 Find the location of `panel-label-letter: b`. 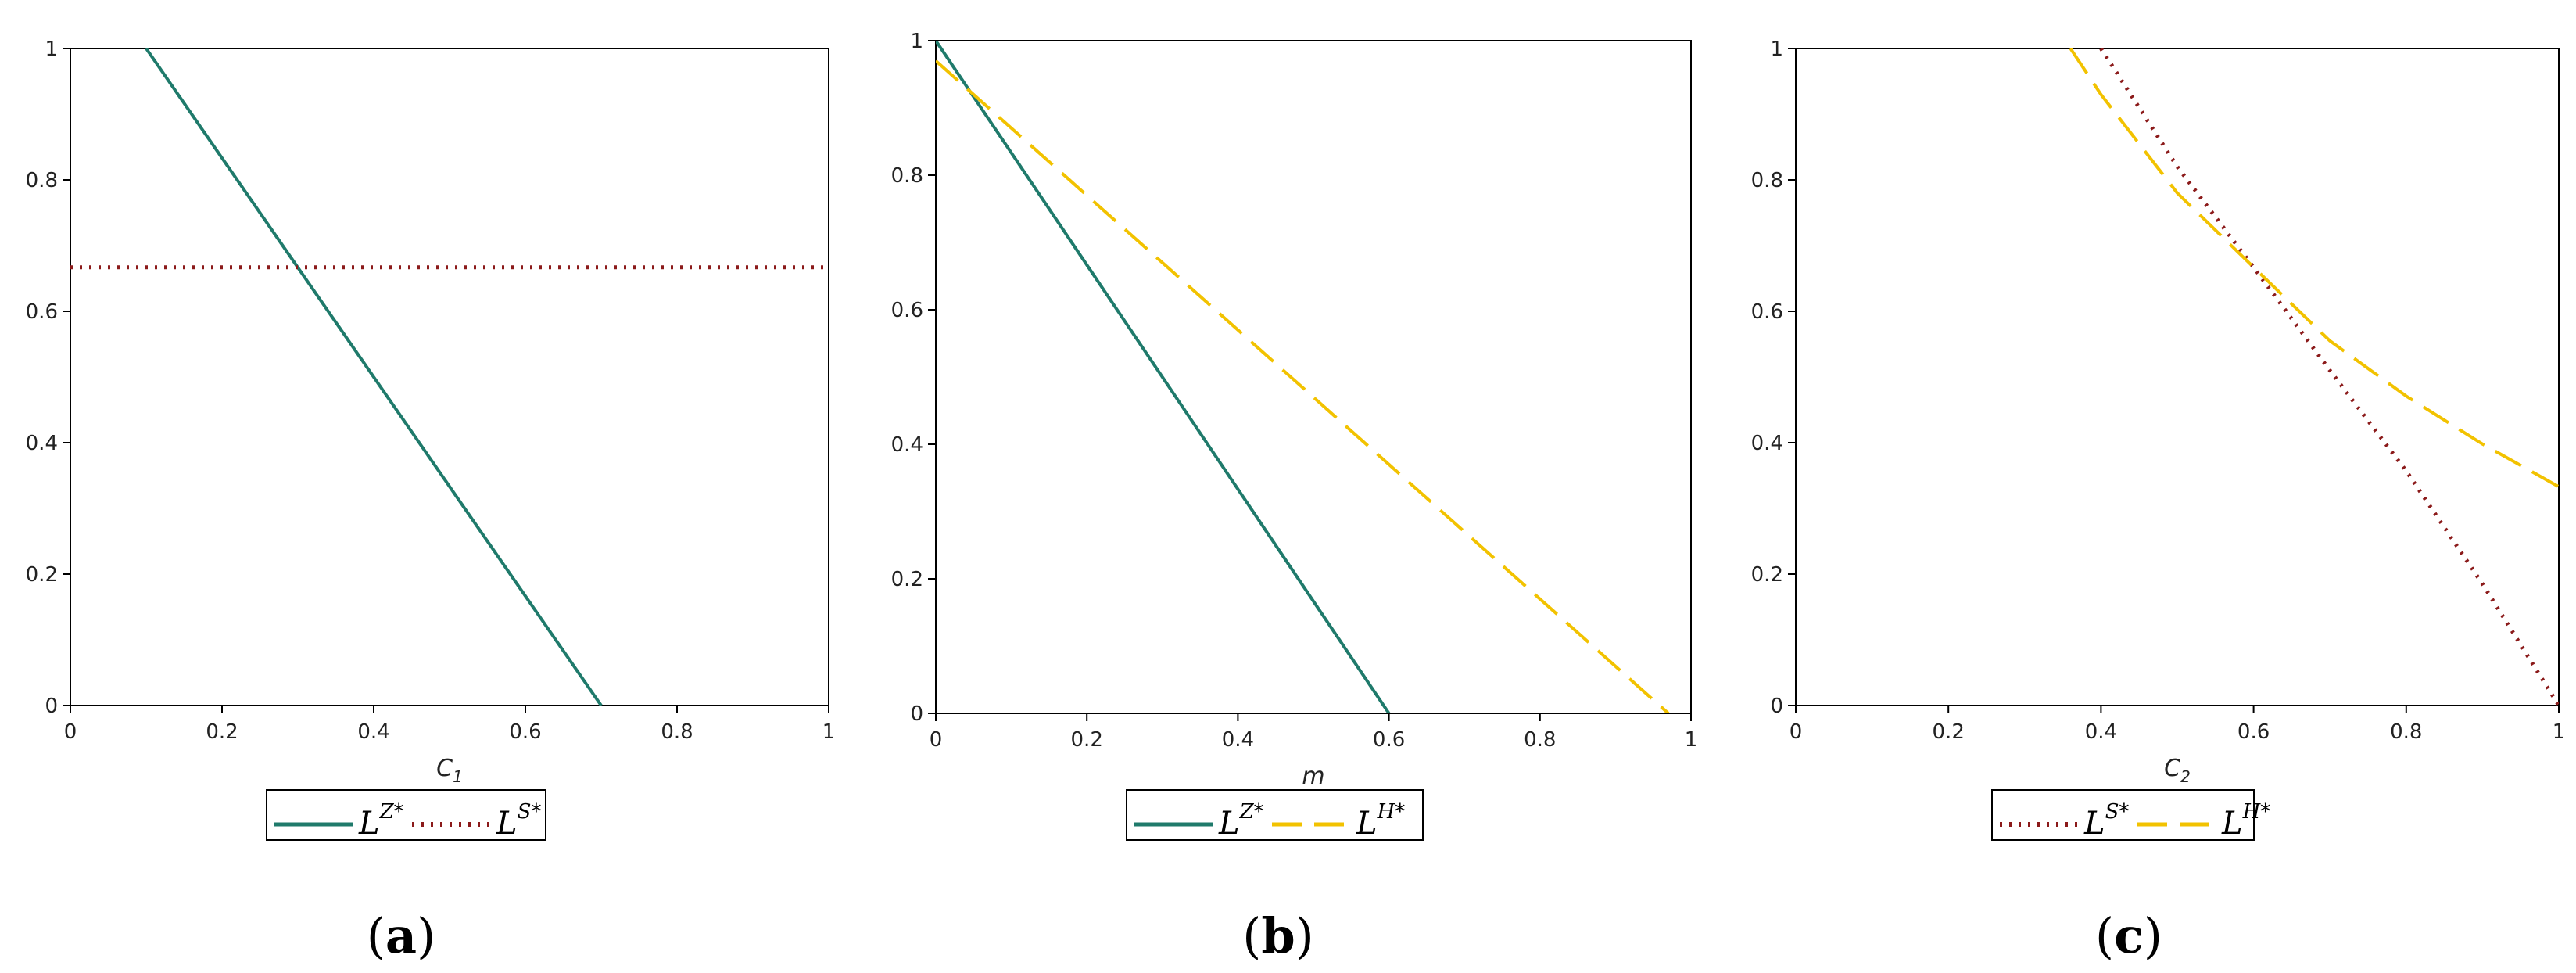

panel-label-letter: b is located at coordinates (1278, 935).